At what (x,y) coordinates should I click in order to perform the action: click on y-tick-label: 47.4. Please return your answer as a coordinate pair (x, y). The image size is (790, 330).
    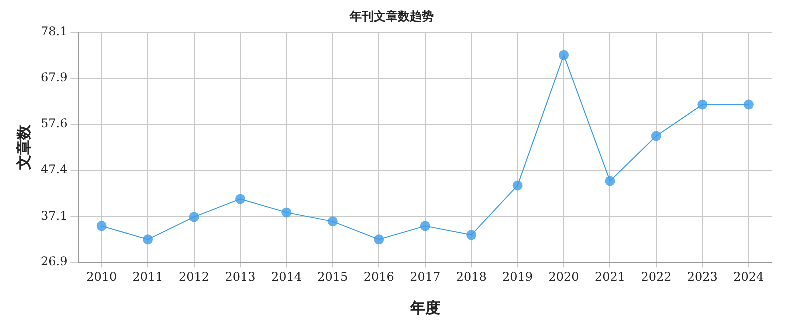
    Looking at the image, I should click on (54, 169).